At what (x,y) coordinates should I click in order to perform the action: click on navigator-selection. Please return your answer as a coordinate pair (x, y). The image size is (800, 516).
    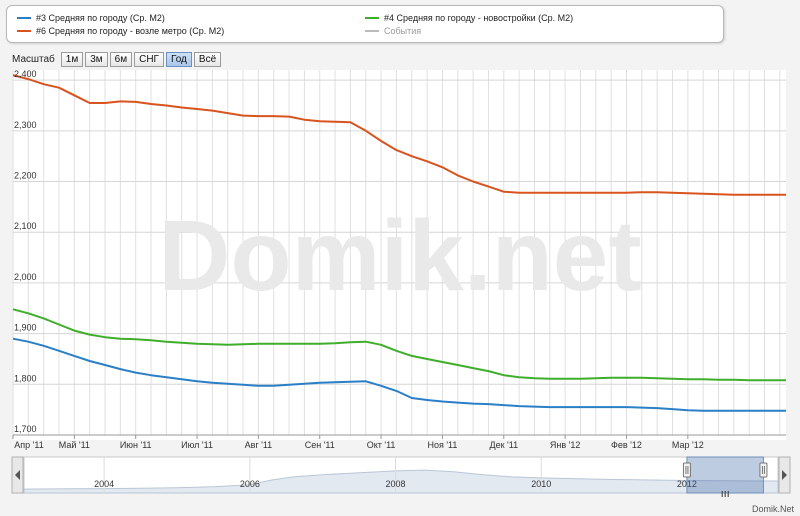
    Looking at the image, I should click on (725, 476).